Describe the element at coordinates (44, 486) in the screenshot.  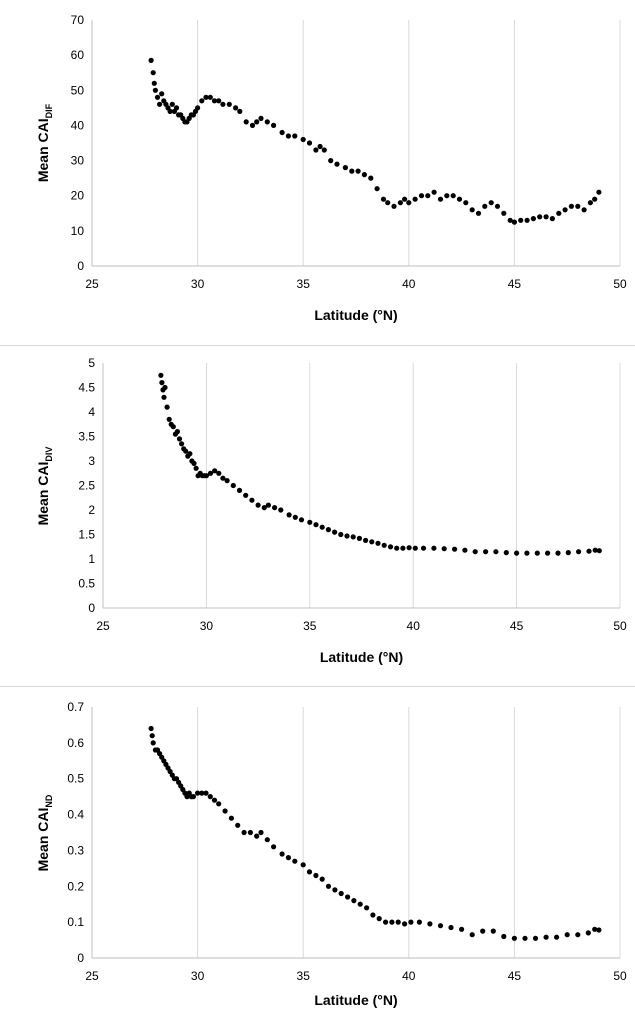
I see `y-axis-title: Mean CAIDIV` at that location.